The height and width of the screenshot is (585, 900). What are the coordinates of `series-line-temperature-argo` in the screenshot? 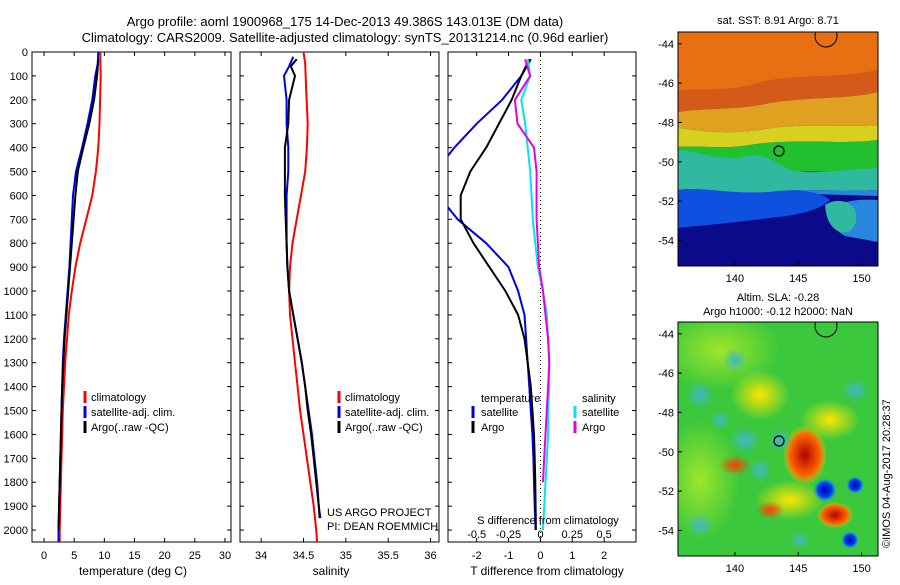 It's located at (498, 294).